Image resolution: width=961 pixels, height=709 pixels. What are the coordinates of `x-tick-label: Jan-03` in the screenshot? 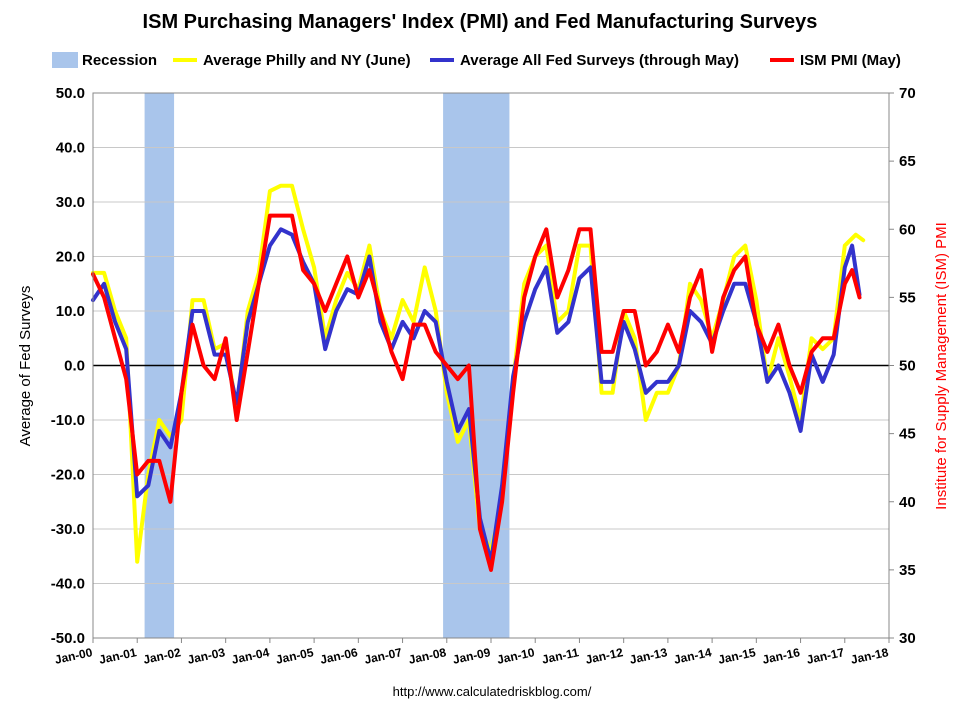 It's located at (206, 656).